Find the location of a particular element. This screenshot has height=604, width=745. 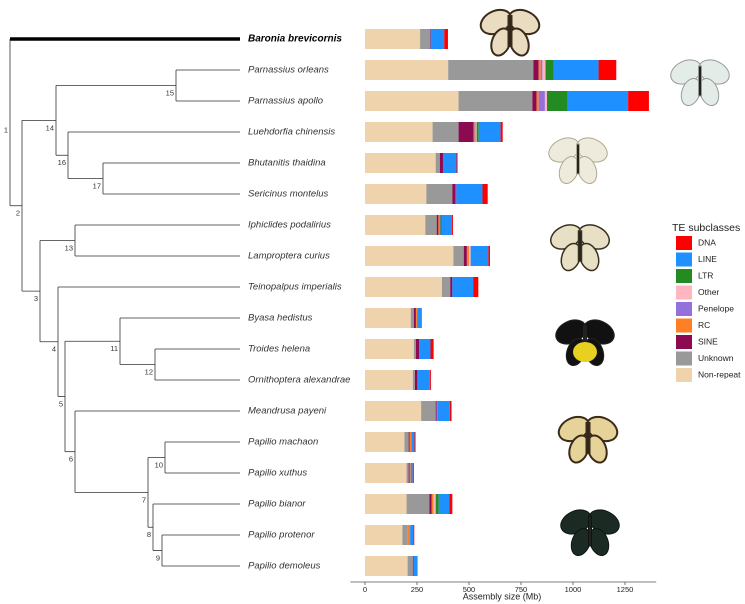

legend-label: SINE is located at coordinates (708, 341).